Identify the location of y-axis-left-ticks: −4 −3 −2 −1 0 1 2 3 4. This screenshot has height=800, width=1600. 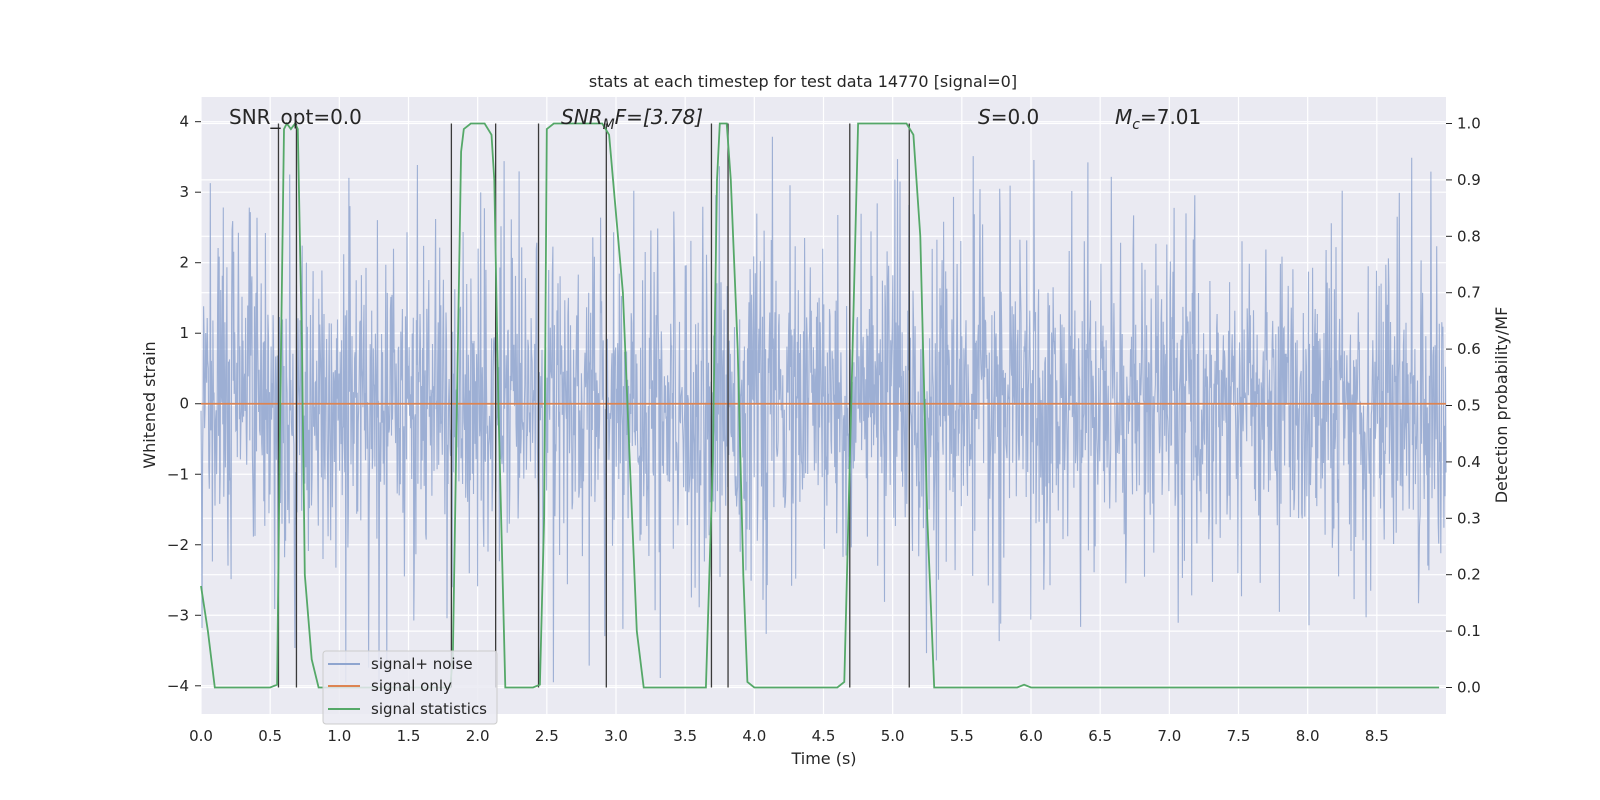
(184, 404).